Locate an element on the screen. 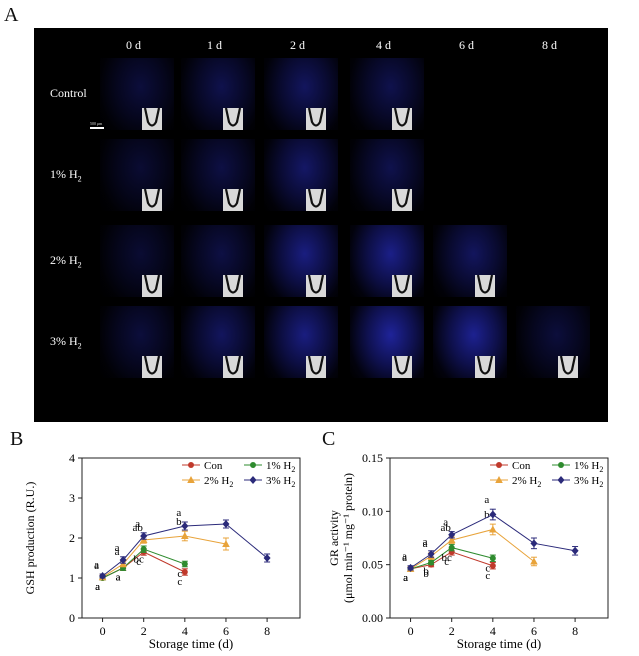 The image size is (639, 656). y-tick-label: 2 is located at coordinates (72, 538).